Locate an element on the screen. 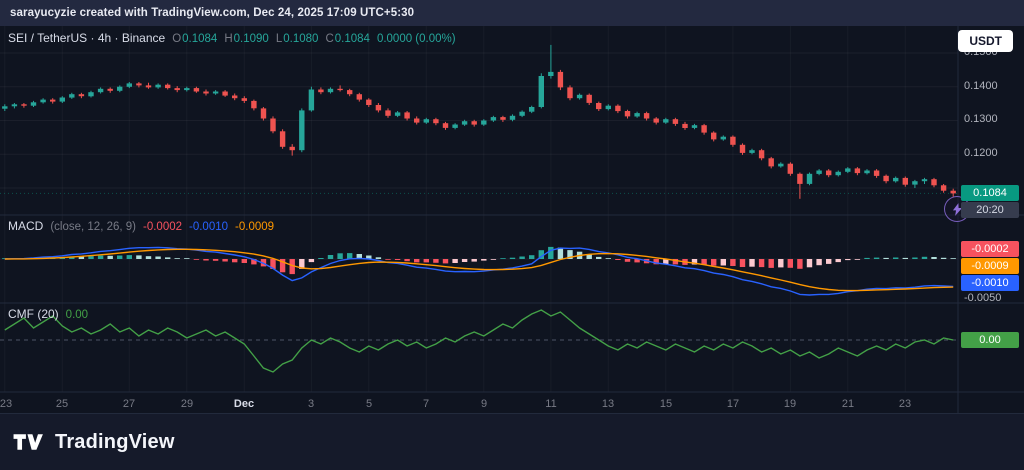 The height and width of the screenshot is (470, 1024). ohlc-low: L 0.1080 is located at coordinates (297, 39).